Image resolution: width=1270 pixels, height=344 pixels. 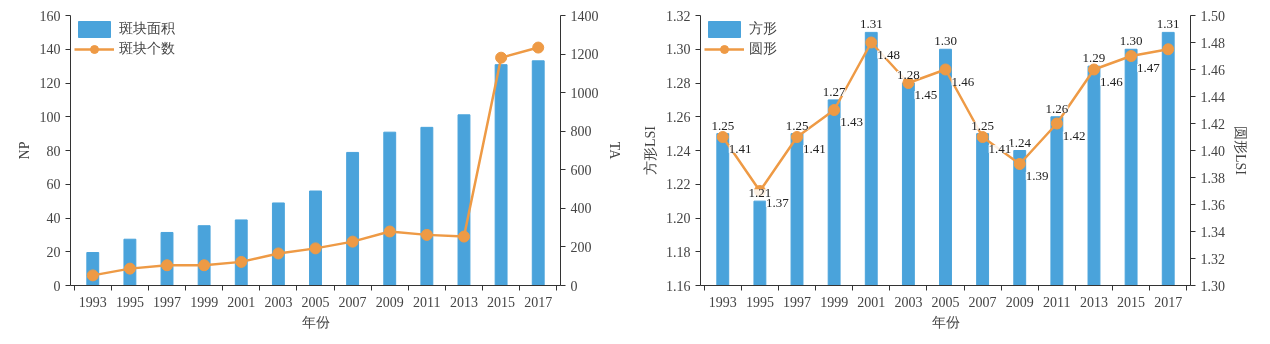 What do you see at coordinates (1212, 205) in the screenshot?
I see `y2-tick-label: 1.36` at bounding box center [1212, 205].